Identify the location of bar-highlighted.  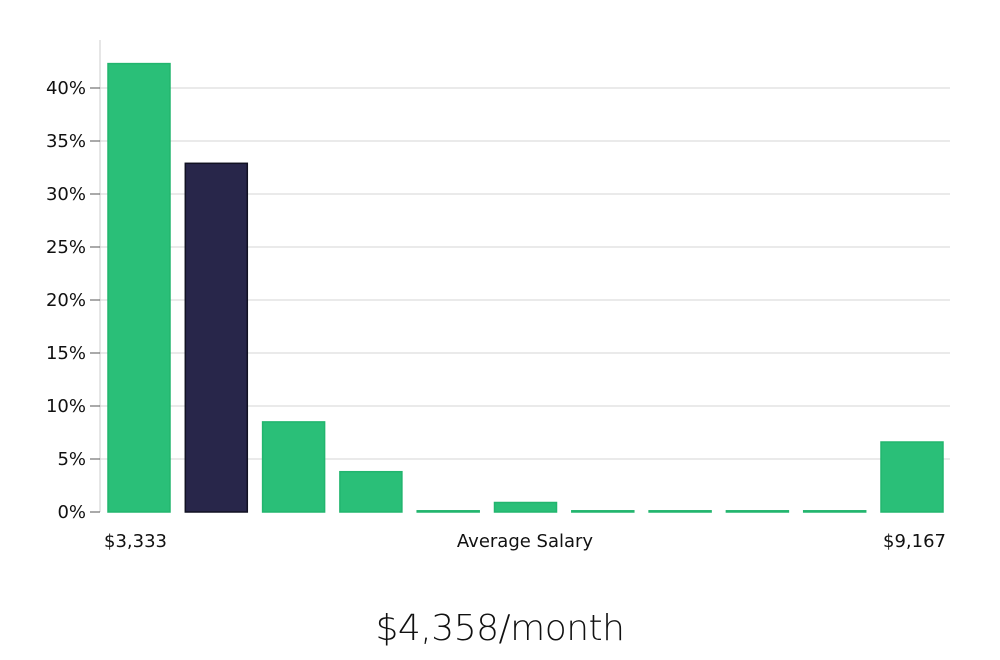
(216, 337).